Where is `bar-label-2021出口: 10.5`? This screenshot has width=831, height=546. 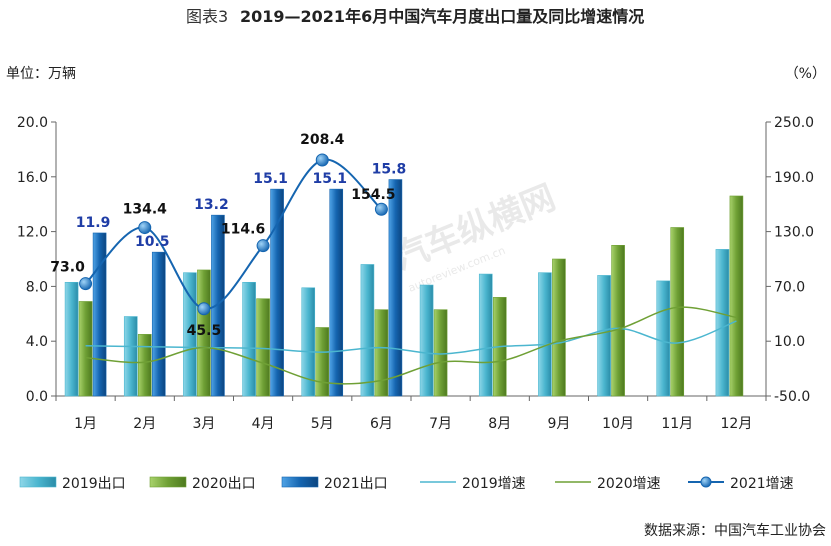
bar-label-2021出口: 10.5 is located at coordinates (152, 242).